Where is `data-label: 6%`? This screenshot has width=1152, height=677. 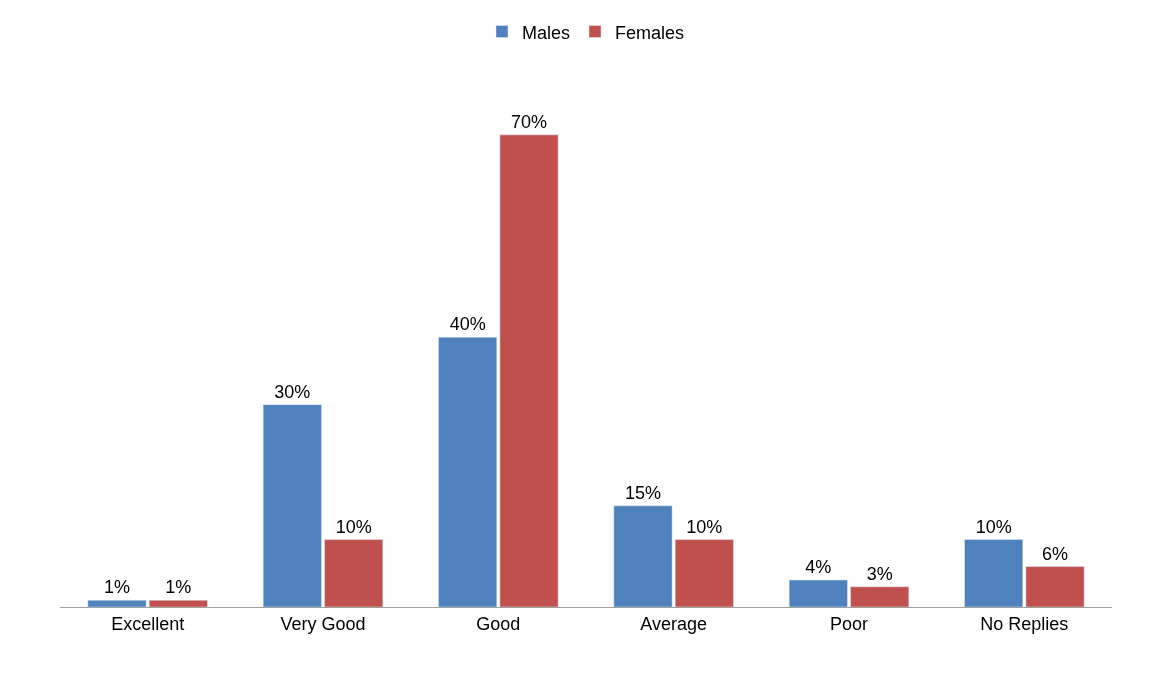
data-label: 6% is located at coordinates (1055, 553).